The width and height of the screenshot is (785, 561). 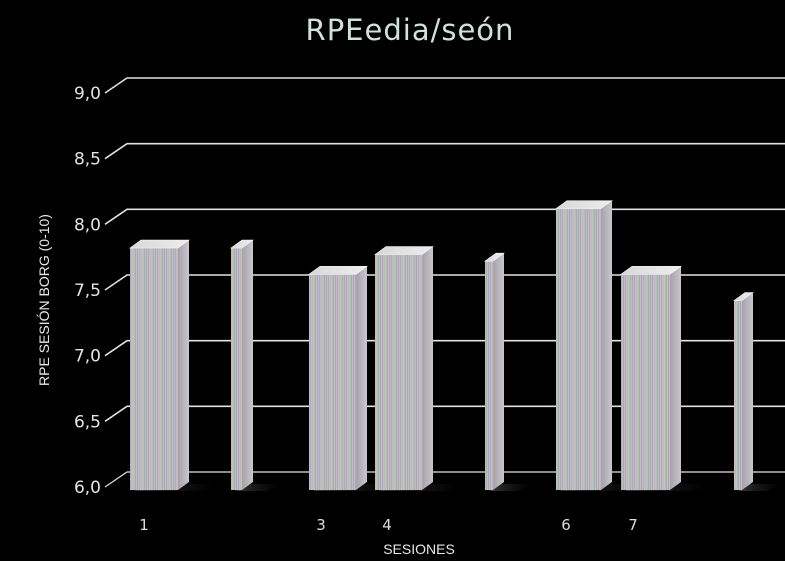 What do you see at coordinates (321, 525) in the screenshot?
I see `x-tick-label: 3` at bounding box center [321, 525].